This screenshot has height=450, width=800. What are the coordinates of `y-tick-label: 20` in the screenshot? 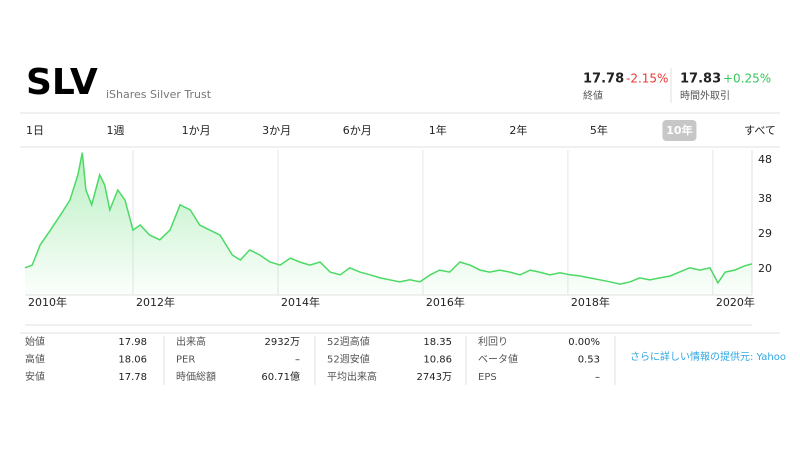 It's located at (765, 268).